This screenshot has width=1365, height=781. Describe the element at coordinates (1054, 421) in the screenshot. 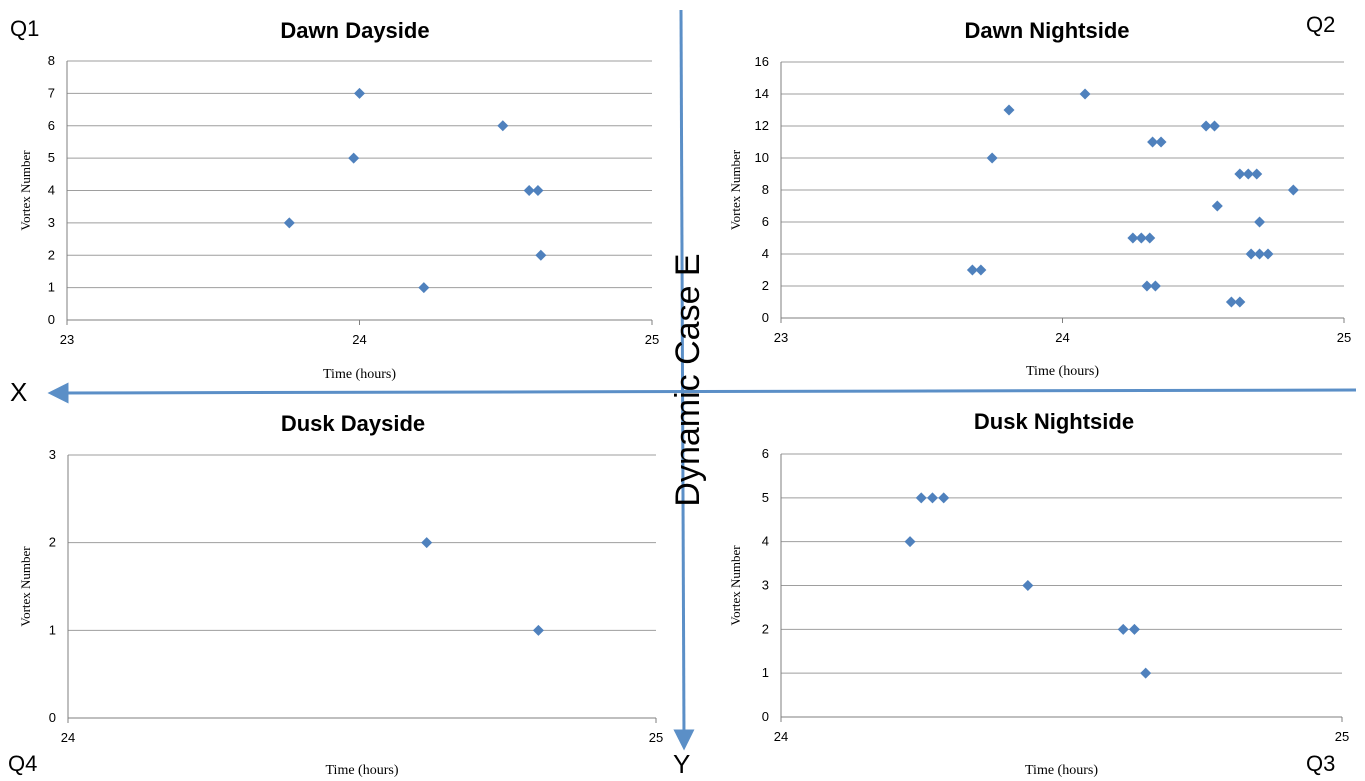

I see `chart-title: Dusk Nightside` at that location.